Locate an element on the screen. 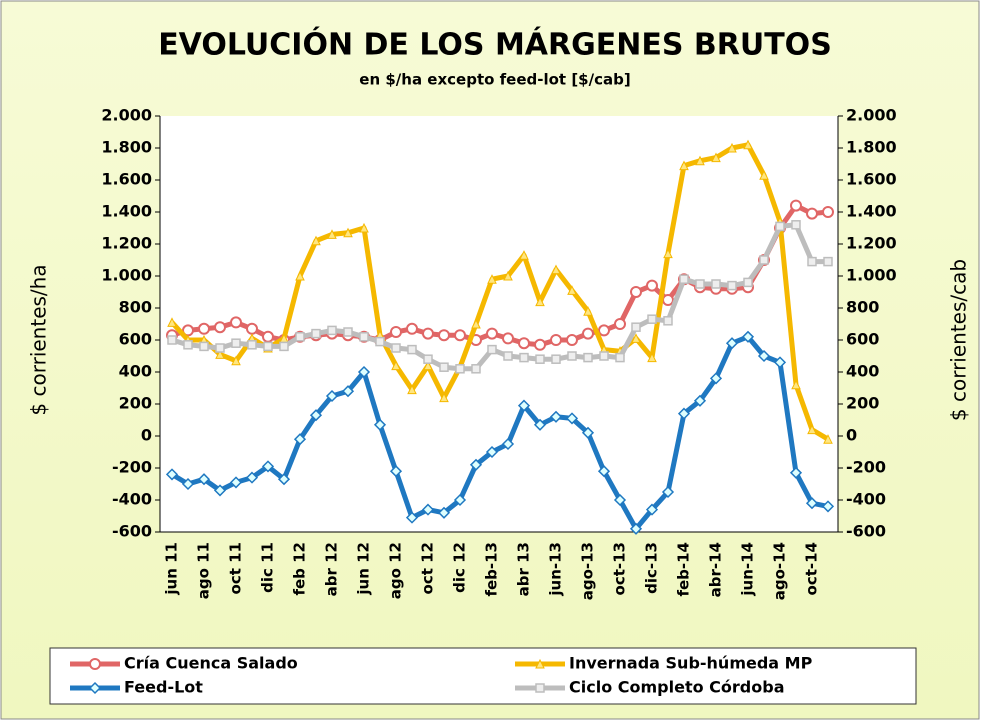 The height and width of the screenshot is (725, 982). x-tick-label: jun-14 is located at coordinates (748, 569).